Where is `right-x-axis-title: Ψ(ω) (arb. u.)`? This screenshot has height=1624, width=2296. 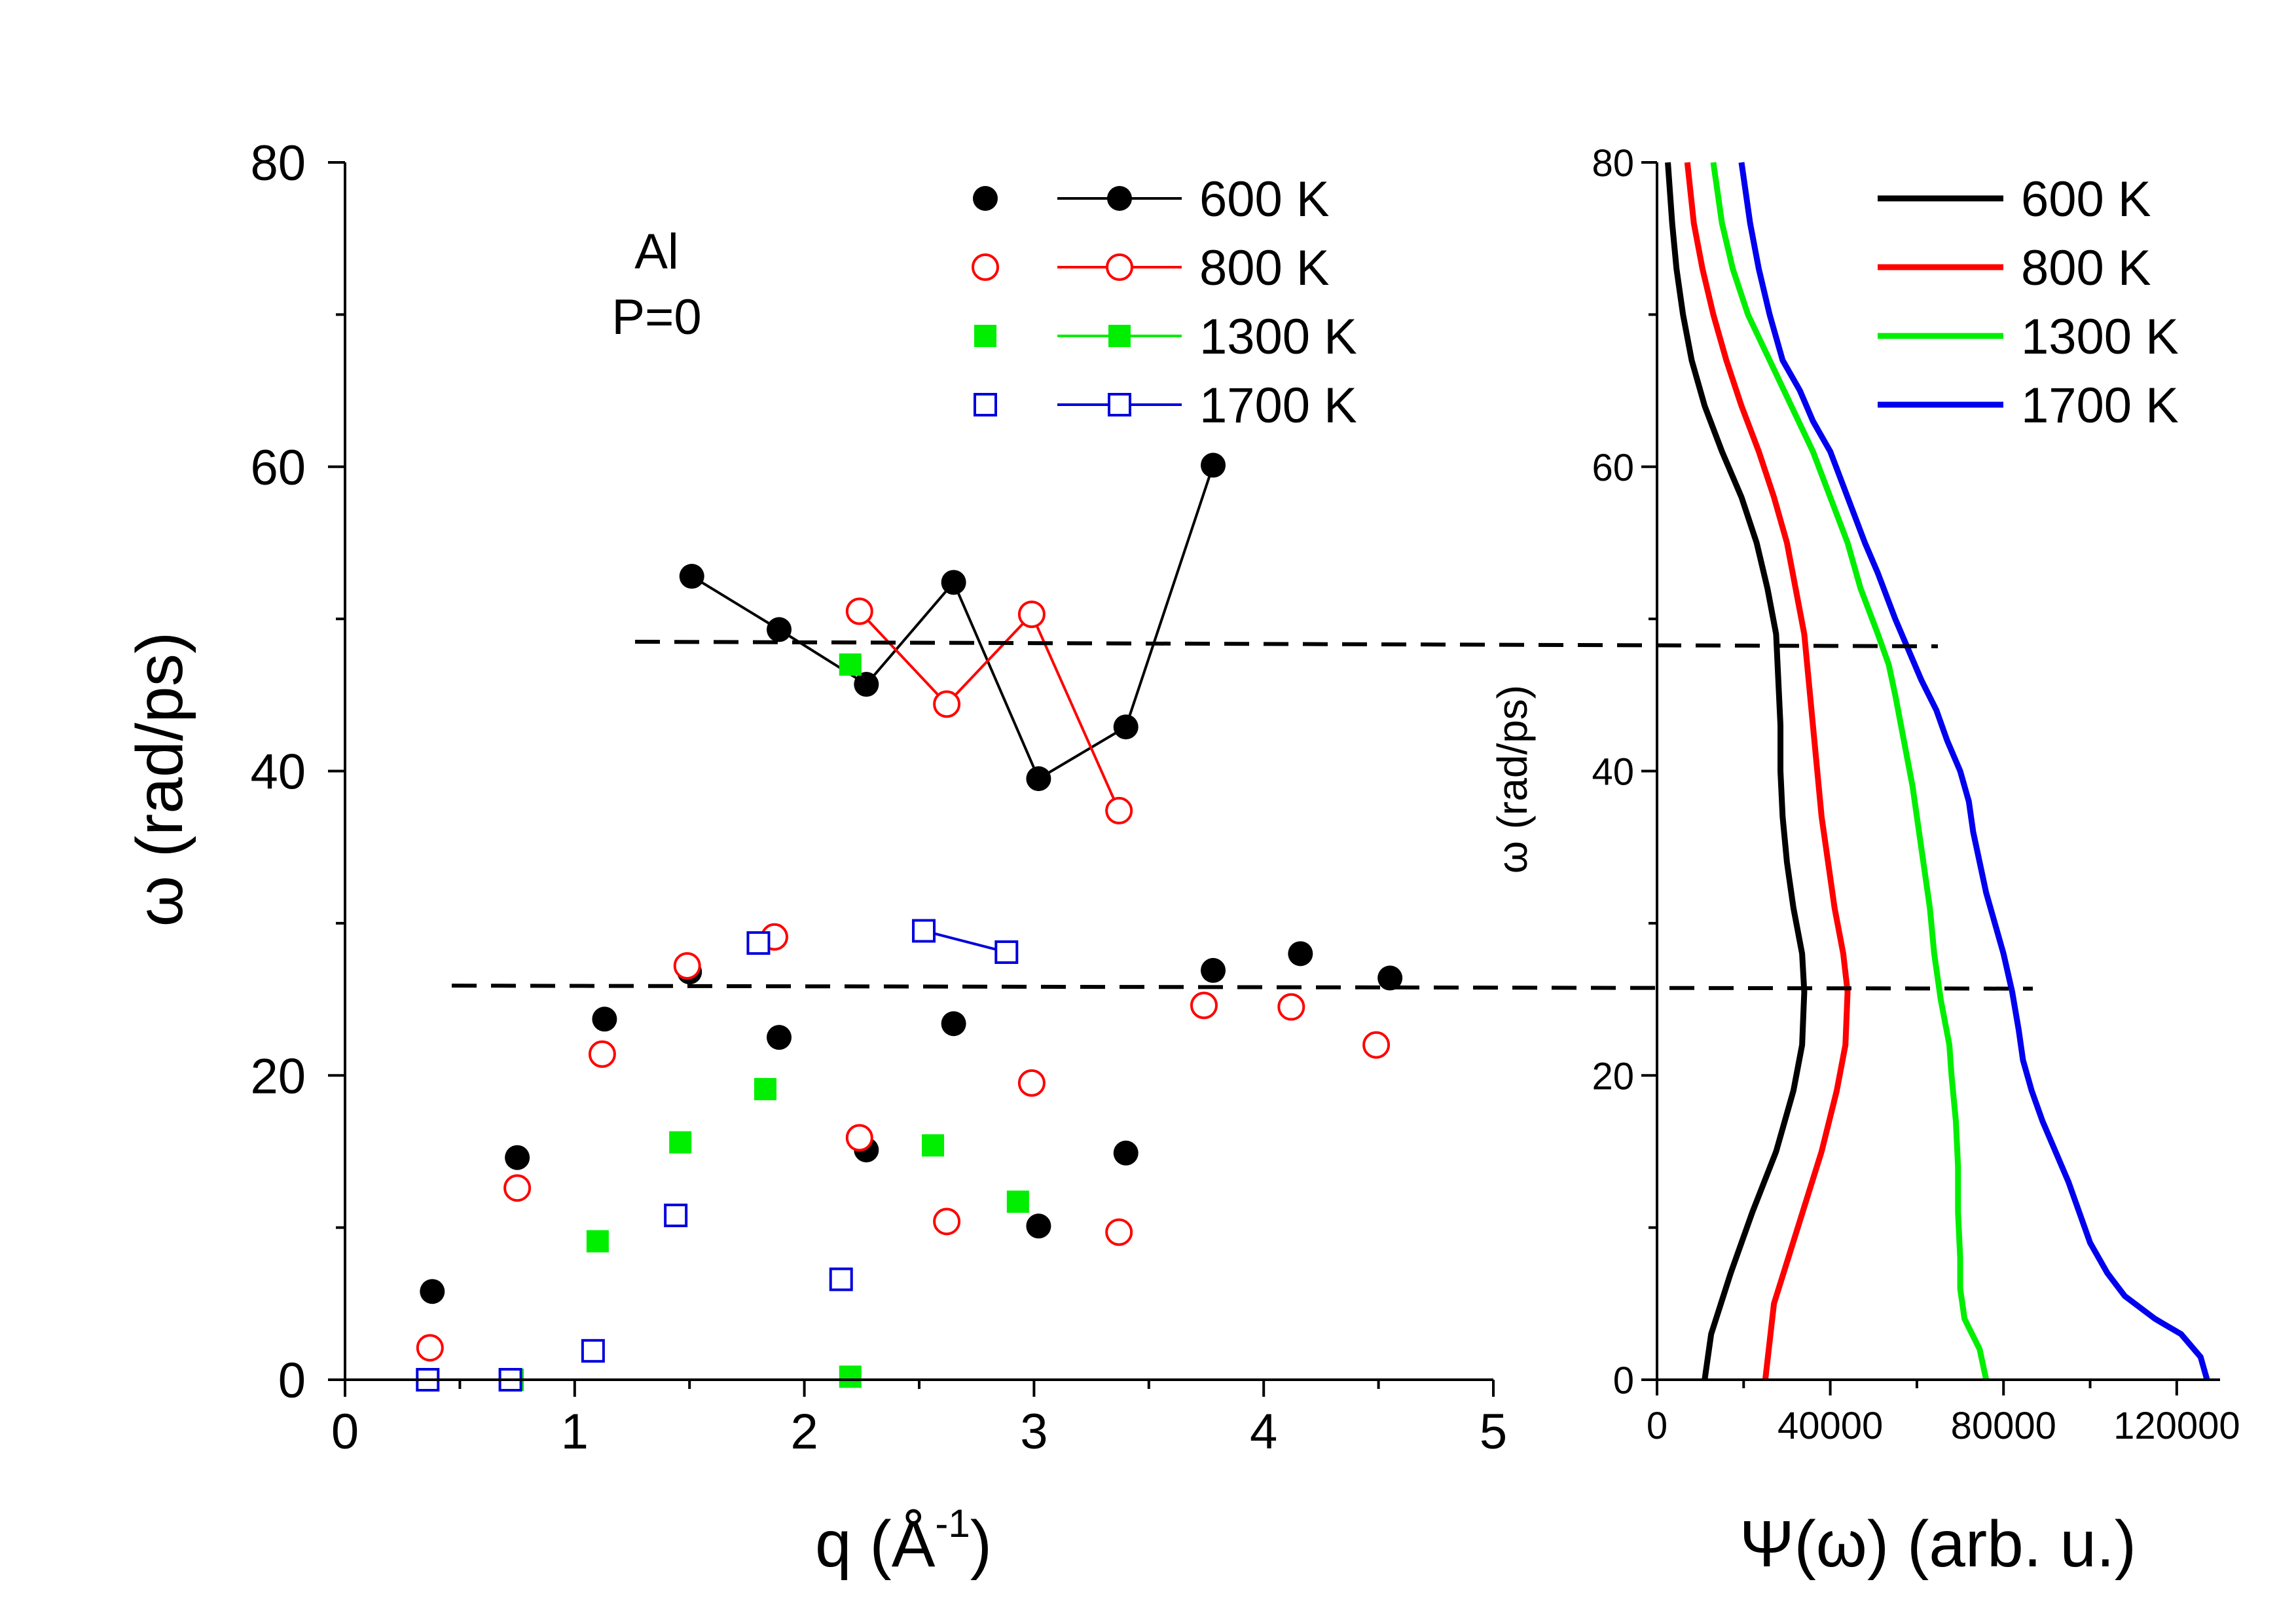
right-x-axis-title: Ψ(ω) (arb. u.) is located at coordinates (1938, 1544).